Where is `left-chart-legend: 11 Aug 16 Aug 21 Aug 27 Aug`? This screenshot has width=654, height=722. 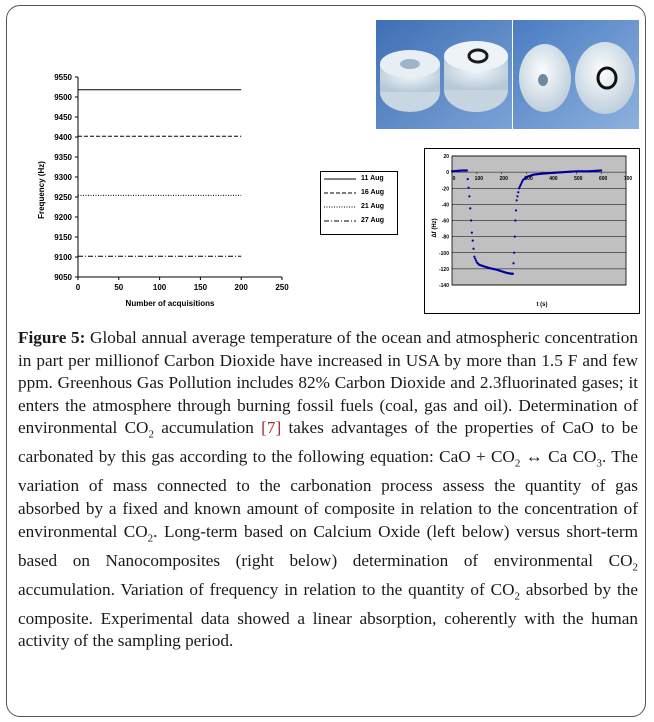 left-chart-legend: 11 Aug 16 Aug 21 Aug 27 Aug is located at coordinates (359, 203).